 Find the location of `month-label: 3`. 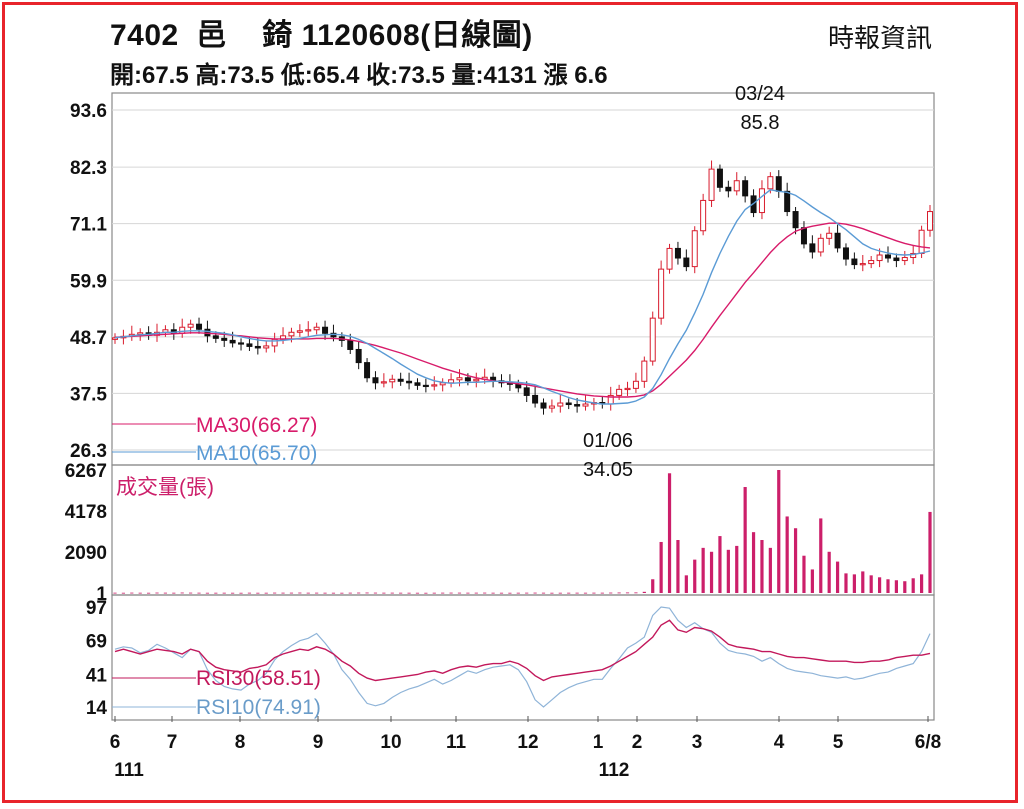

month-label: 3 is located at coordinates (697, 742).